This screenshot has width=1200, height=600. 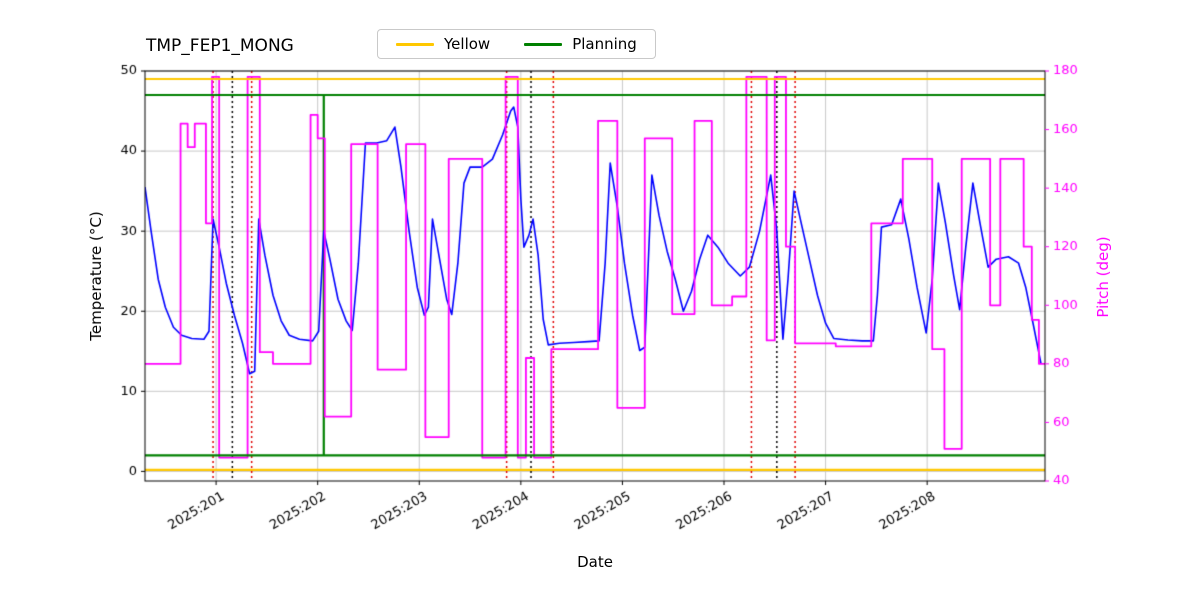 I want to click on chart-title: TMP_FEP1_MONG, so click(x=220, y=46).